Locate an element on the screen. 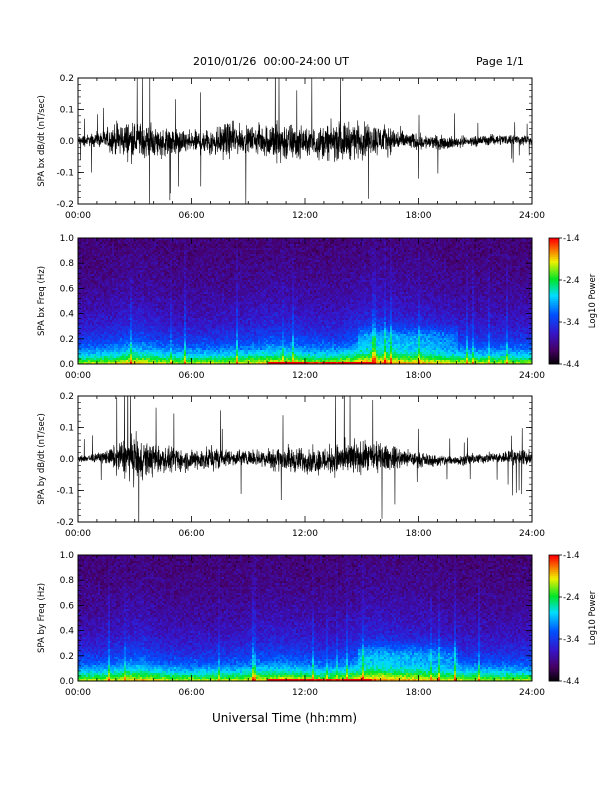 The width and height of the screenshot is (612, 792). panel-3-xtick-label: 18:00 is located at coordinates (419, 534).